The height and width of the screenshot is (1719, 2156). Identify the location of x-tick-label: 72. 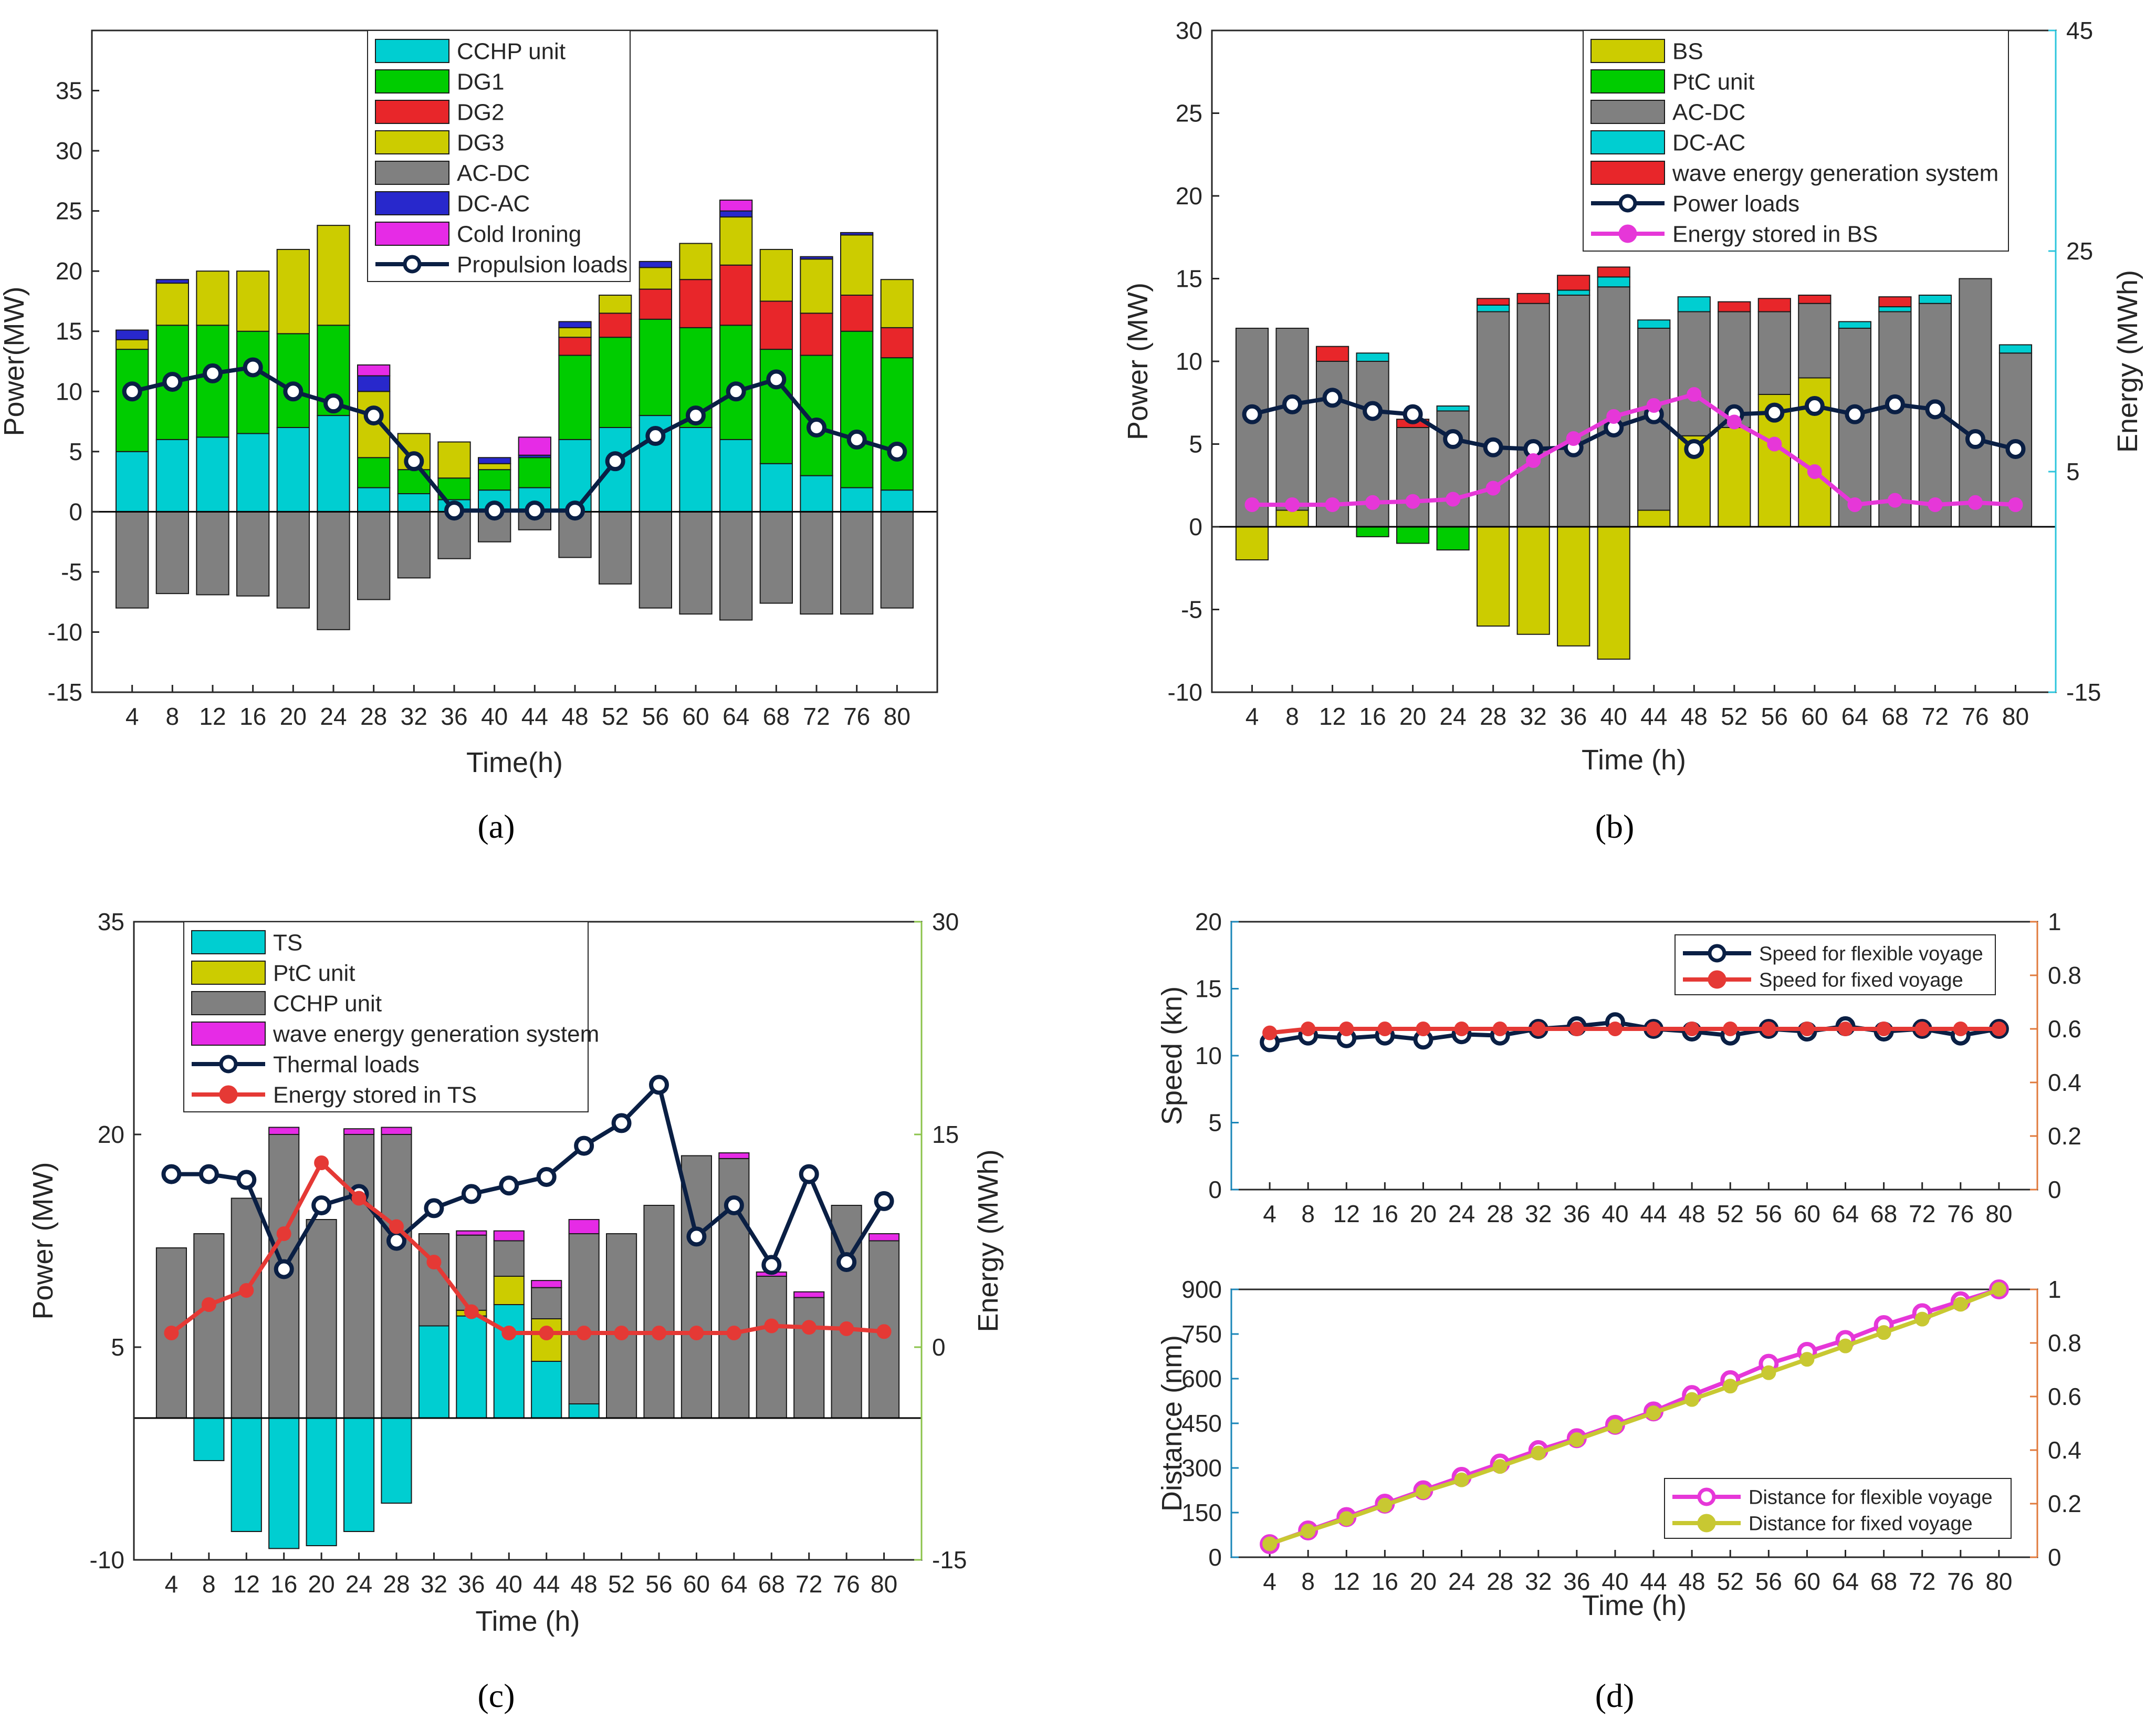
(809, 1584).